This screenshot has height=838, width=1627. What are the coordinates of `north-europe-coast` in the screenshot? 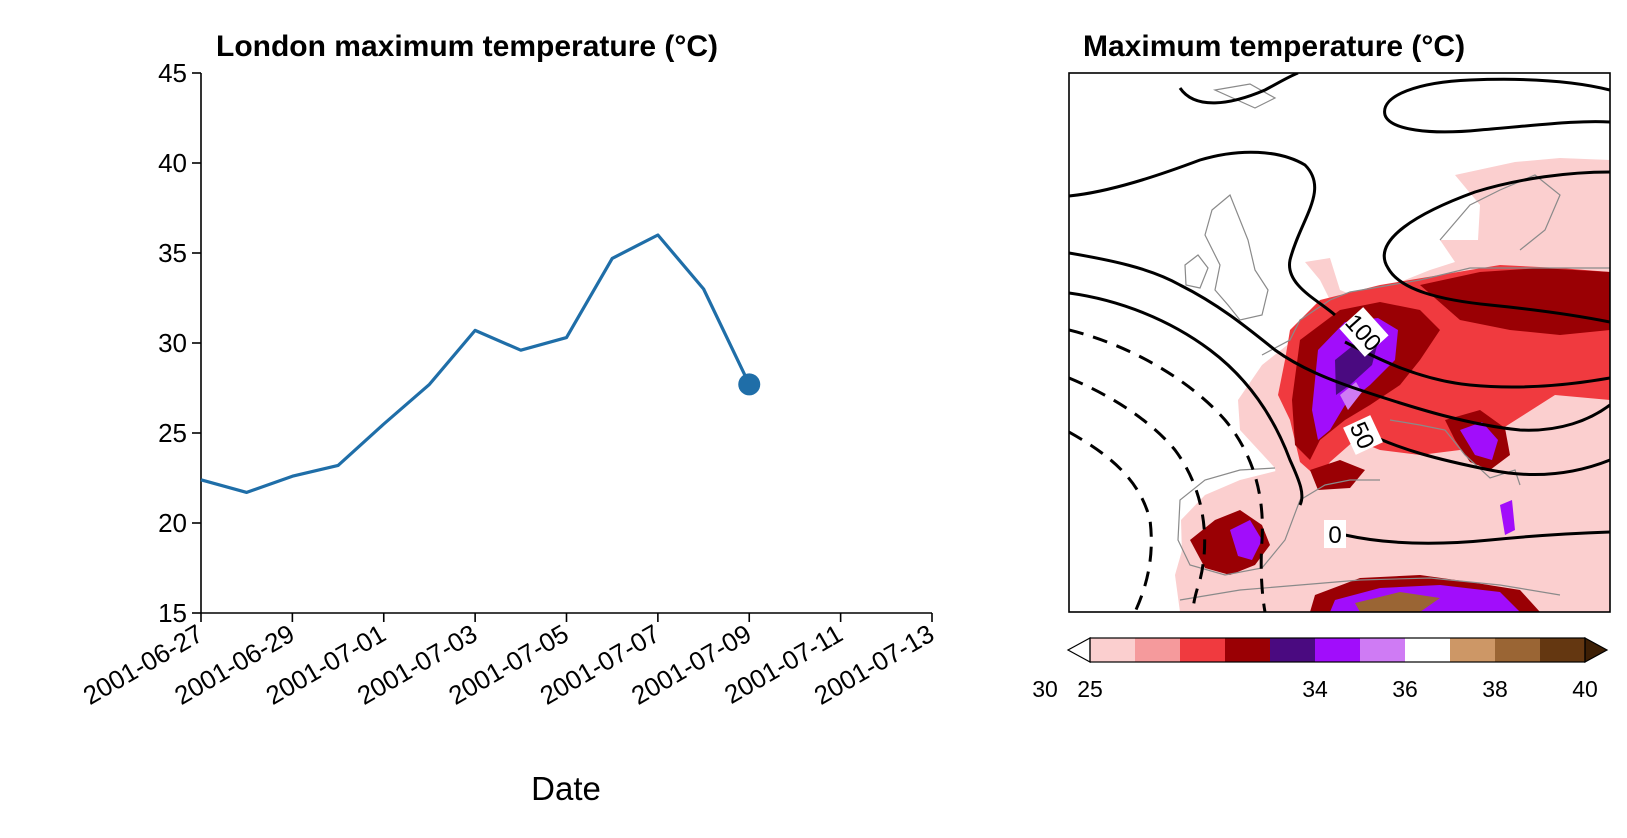 It's located at (1435, 311).